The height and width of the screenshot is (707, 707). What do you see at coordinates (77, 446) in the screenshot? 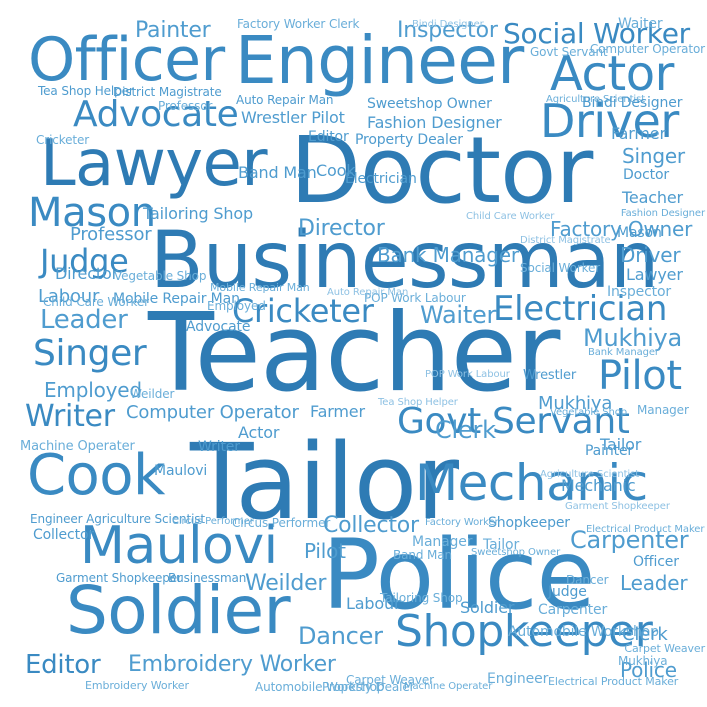
I see `word-machine-operater: Machine Operater` at bounding box center [77, 446].